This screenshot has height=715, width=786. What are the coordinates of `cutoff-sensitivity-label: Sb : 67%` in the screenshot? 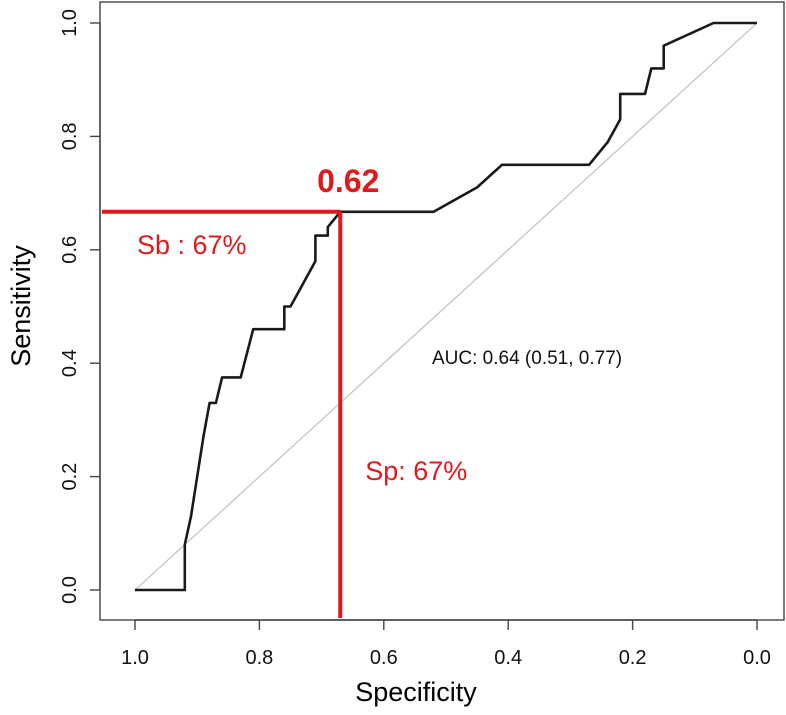 It's located at (192, 245).